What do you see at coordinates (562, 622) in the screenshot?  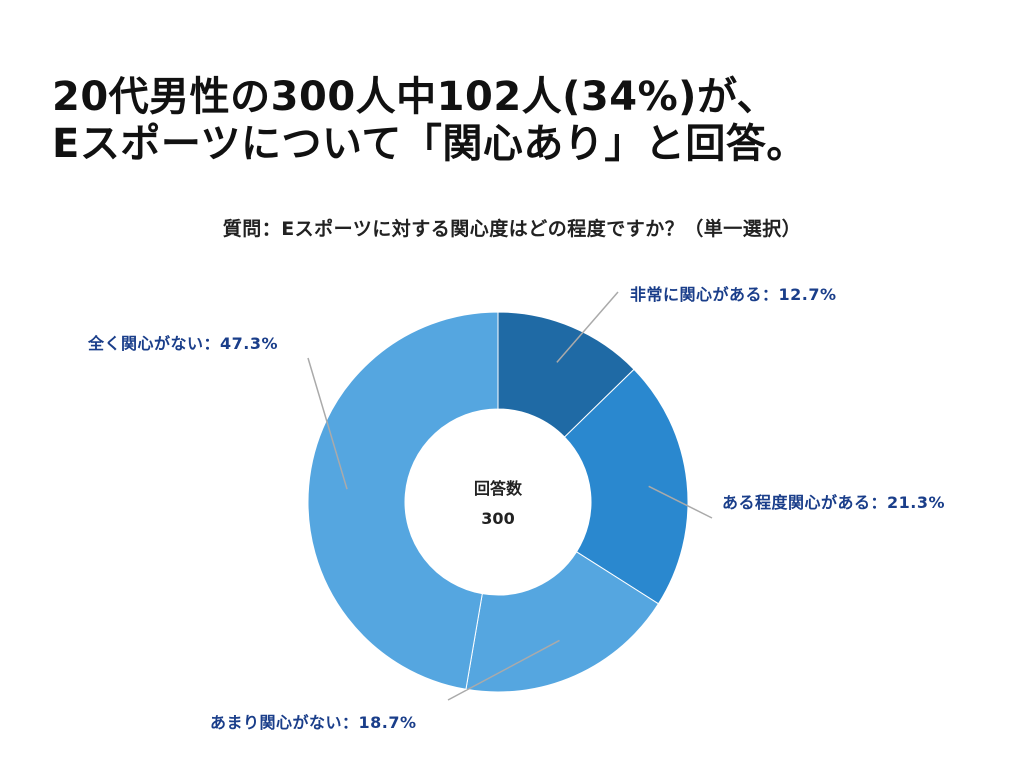 I see `slice-not-very-interested` at bounding box center [562, 622].